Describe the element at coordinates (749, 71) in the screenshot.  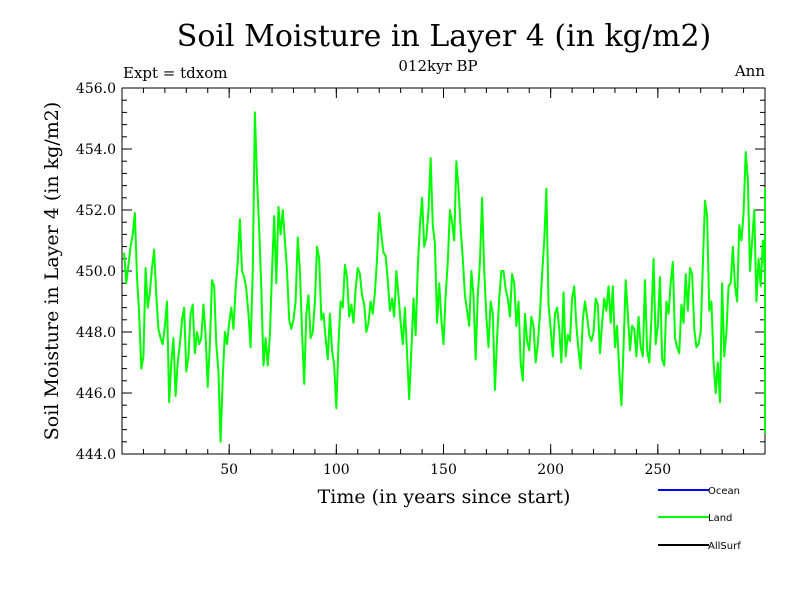
I see `season-label: Ann` at that location.